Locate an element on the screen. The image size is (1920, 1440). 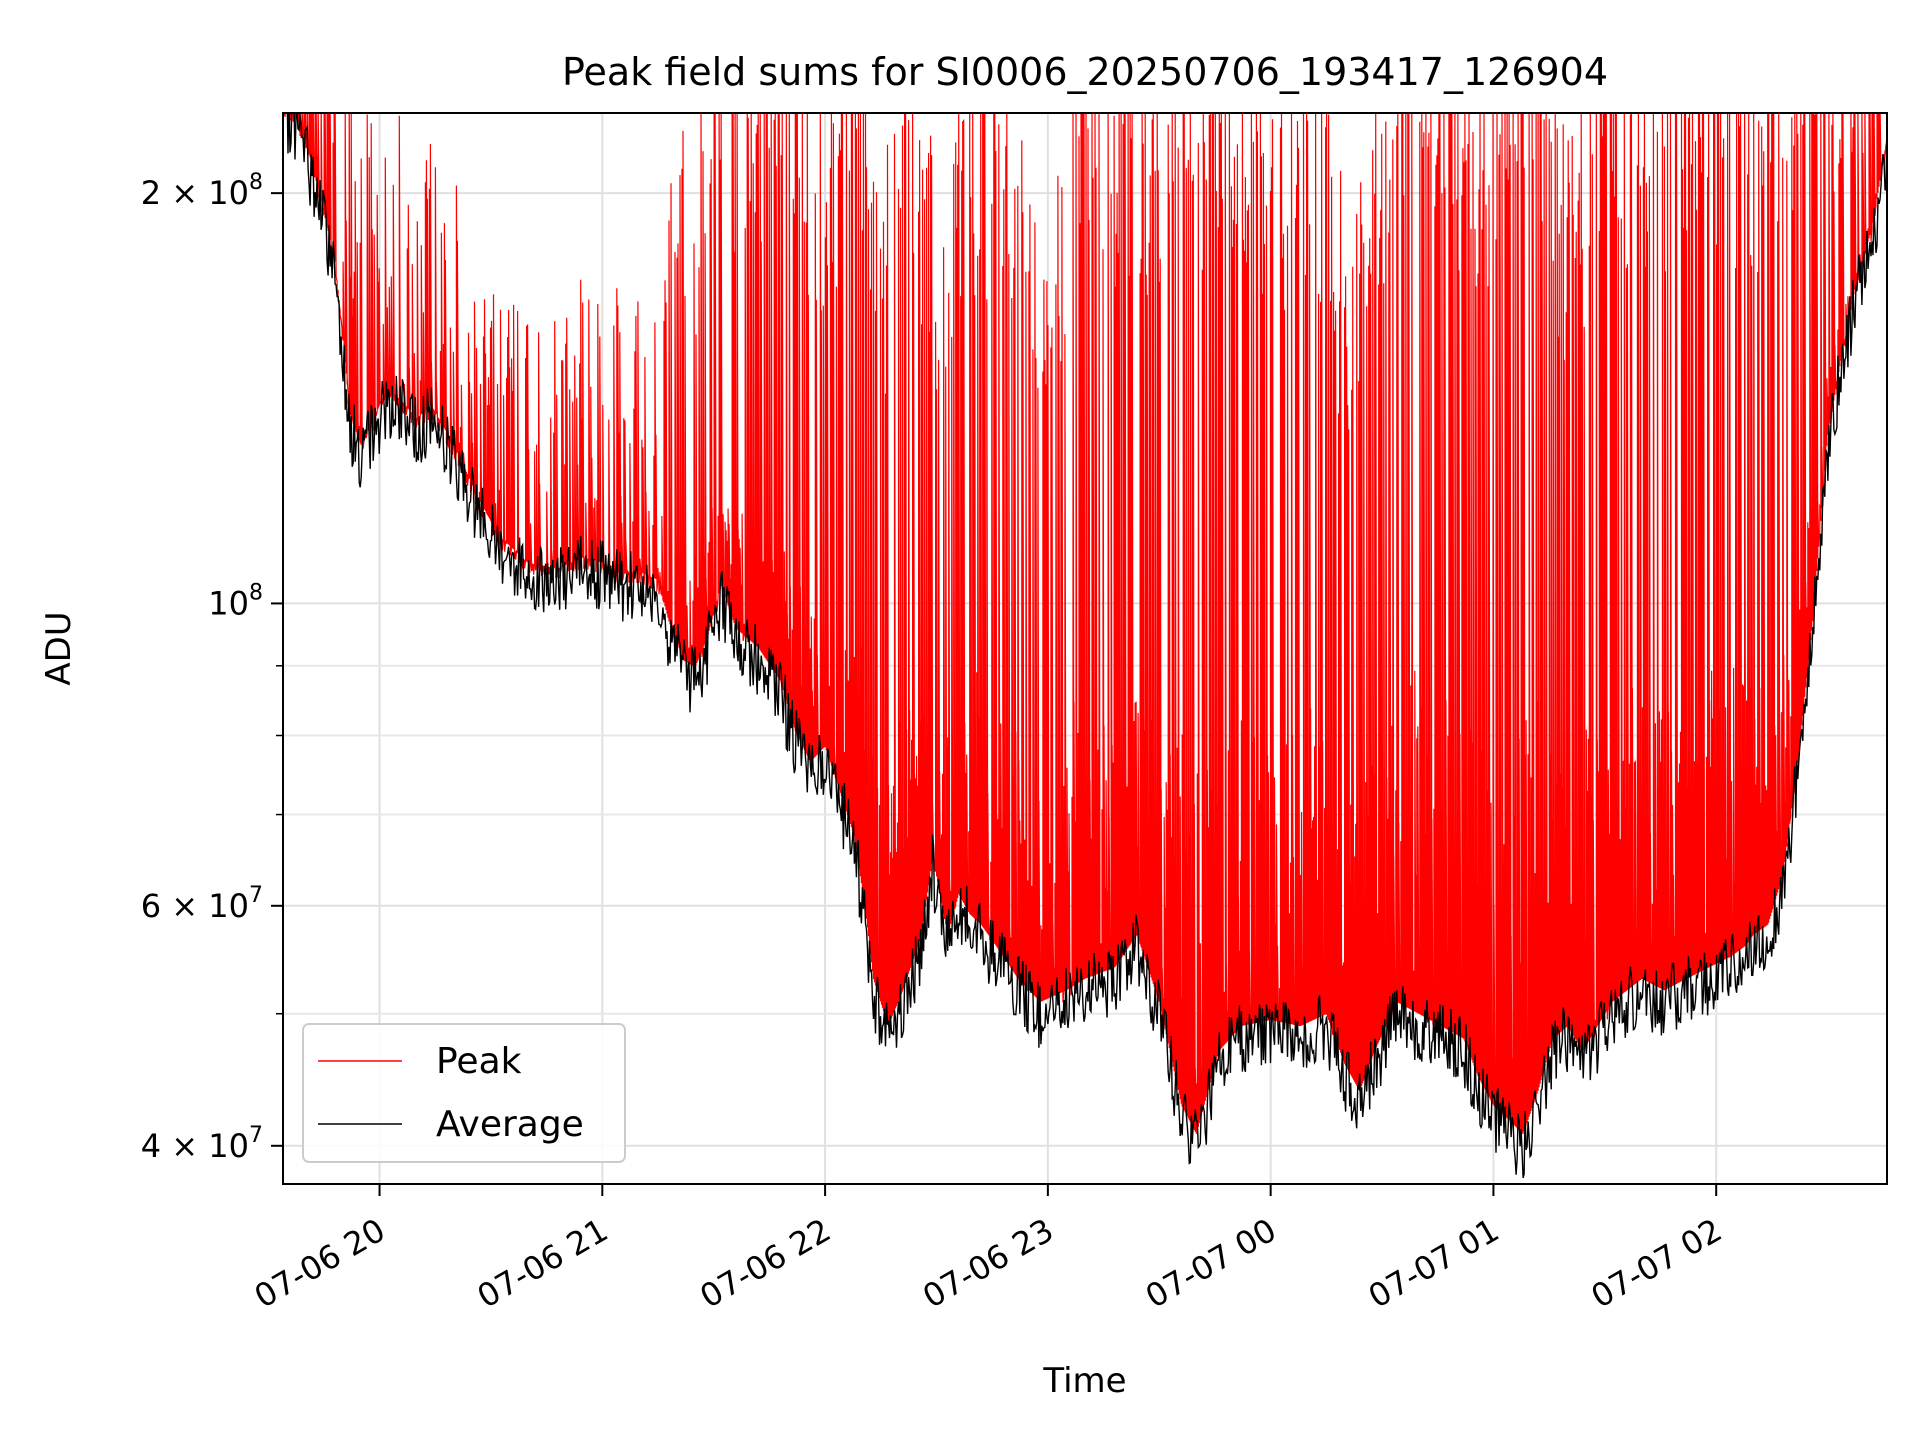
y-tick-label: 4 × 107 is located at coordinates (202, 1144).